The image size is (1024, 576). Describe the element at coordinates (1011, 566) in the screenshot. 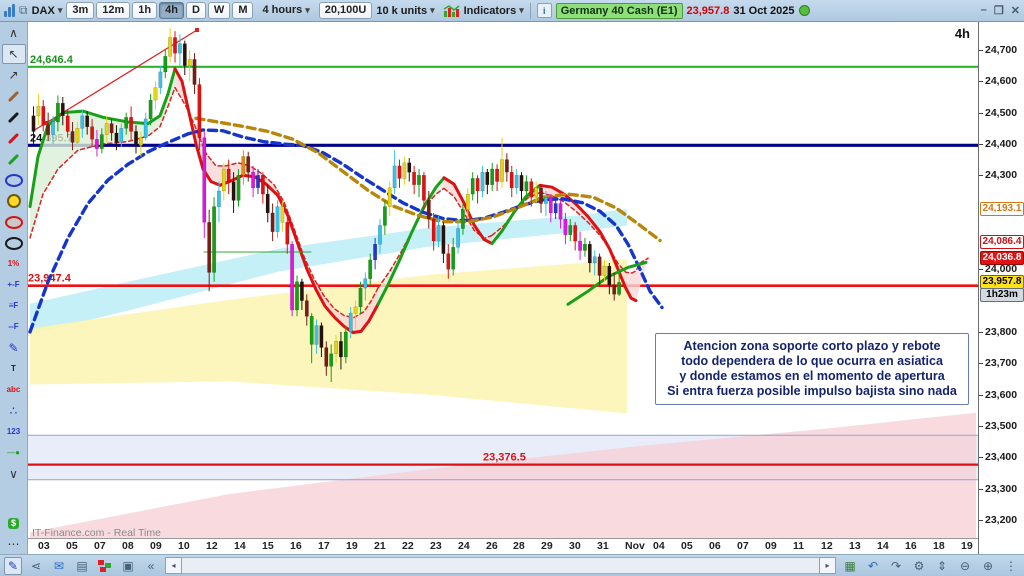

I see `column-width-button: ⋮` at that location.